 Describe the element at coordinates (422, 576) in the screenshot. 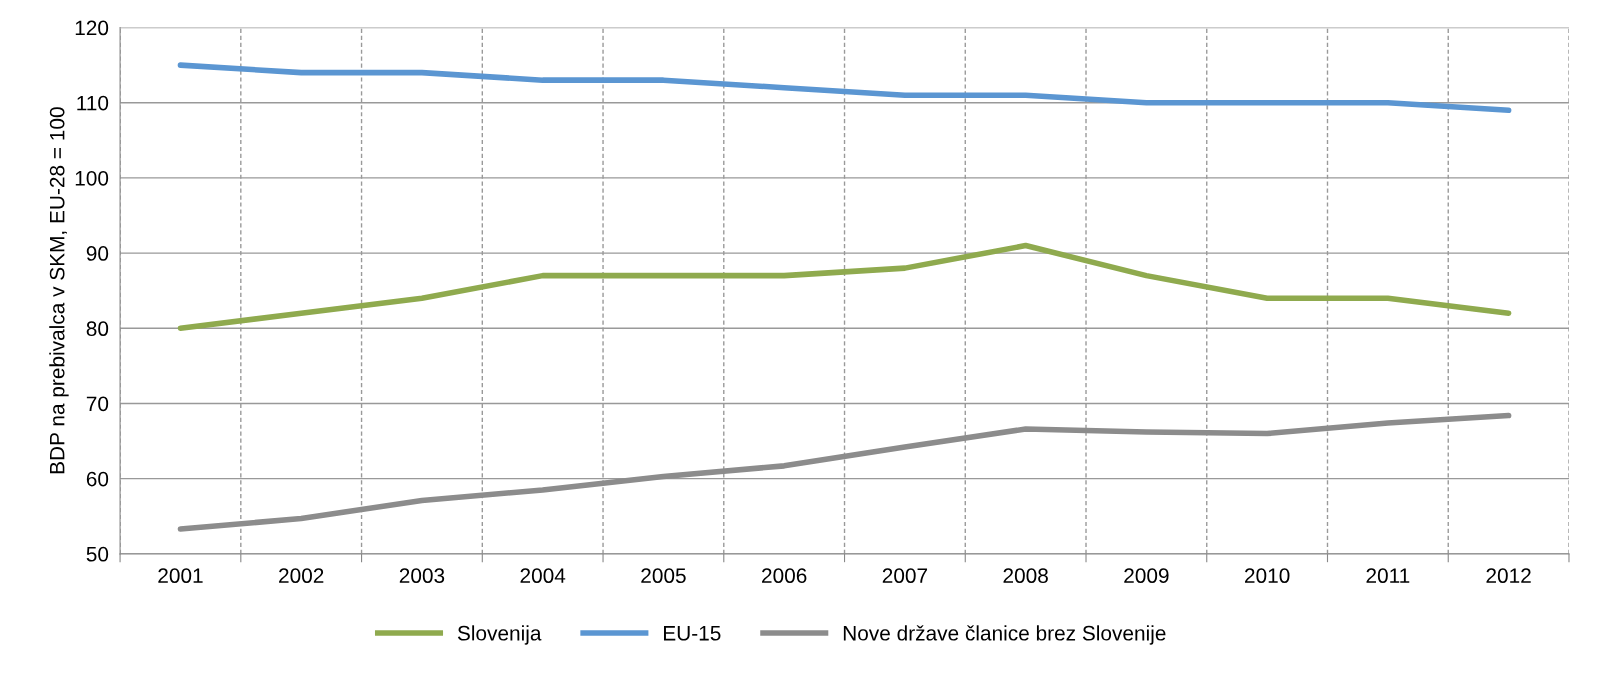

I see `x-tick-label: 2003` at that location.